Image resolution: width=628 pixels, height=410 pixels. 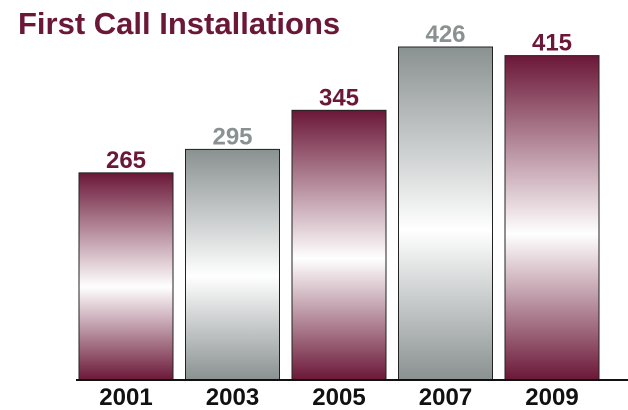 I want to click on value-label-2005: 345, so click(x=339, y=97).